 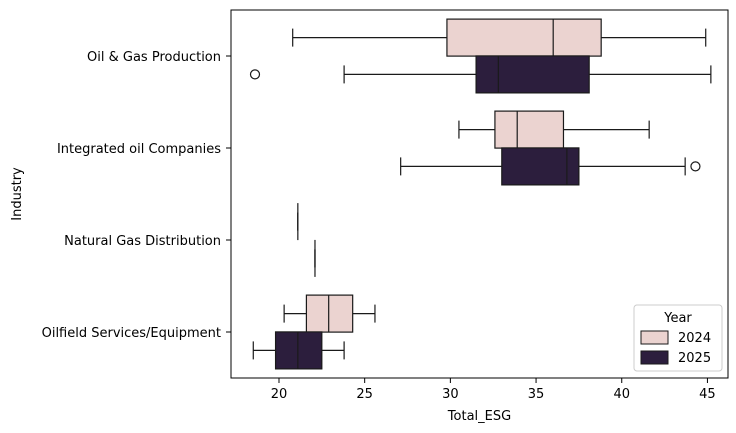 What do you see at coordinates (654, 357) in the screenshot?
I see `legend-swatch-2025` at bounding box center [654, 357].